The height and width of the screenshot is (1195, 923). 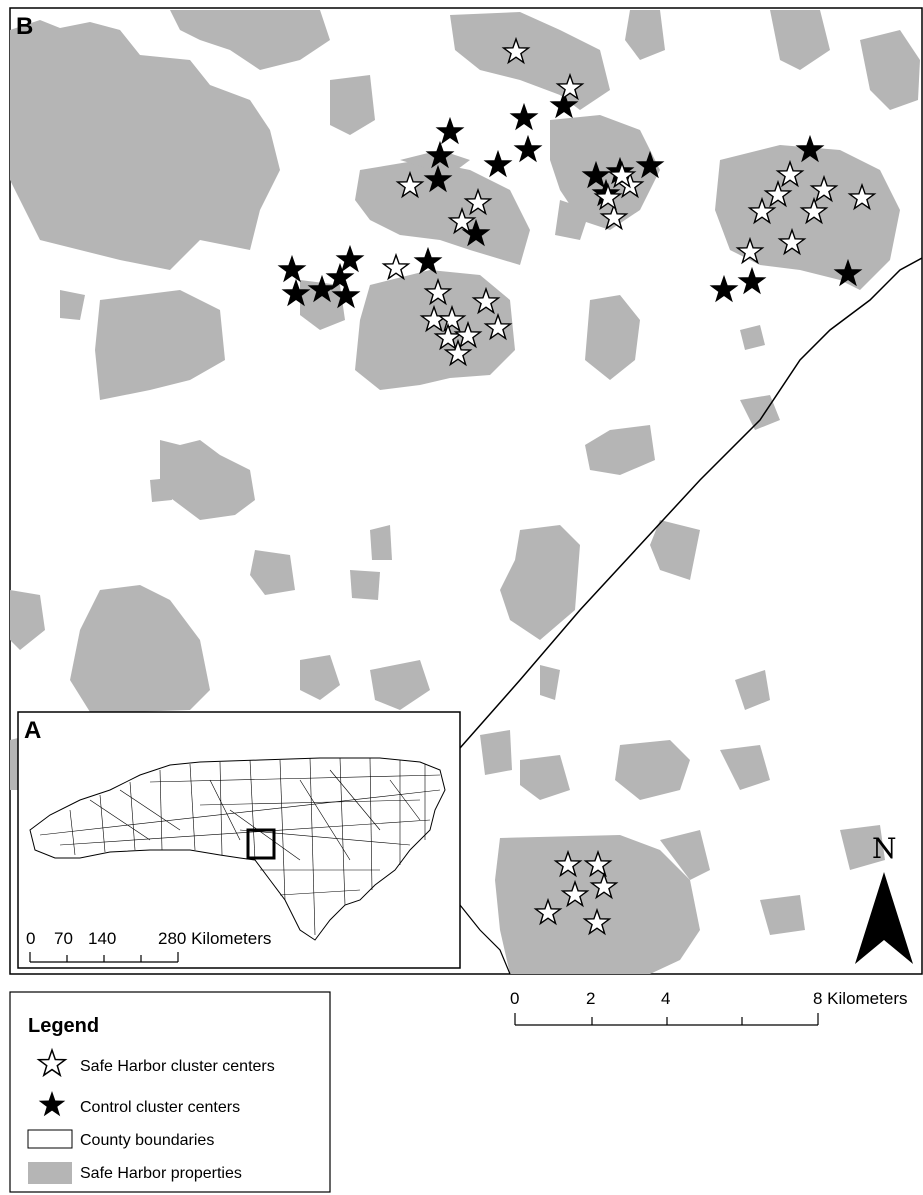 What do you see at coordinates (52, 1062) in the screenshot?
I see `open-star-icon` at bounding box center [52, 1062].